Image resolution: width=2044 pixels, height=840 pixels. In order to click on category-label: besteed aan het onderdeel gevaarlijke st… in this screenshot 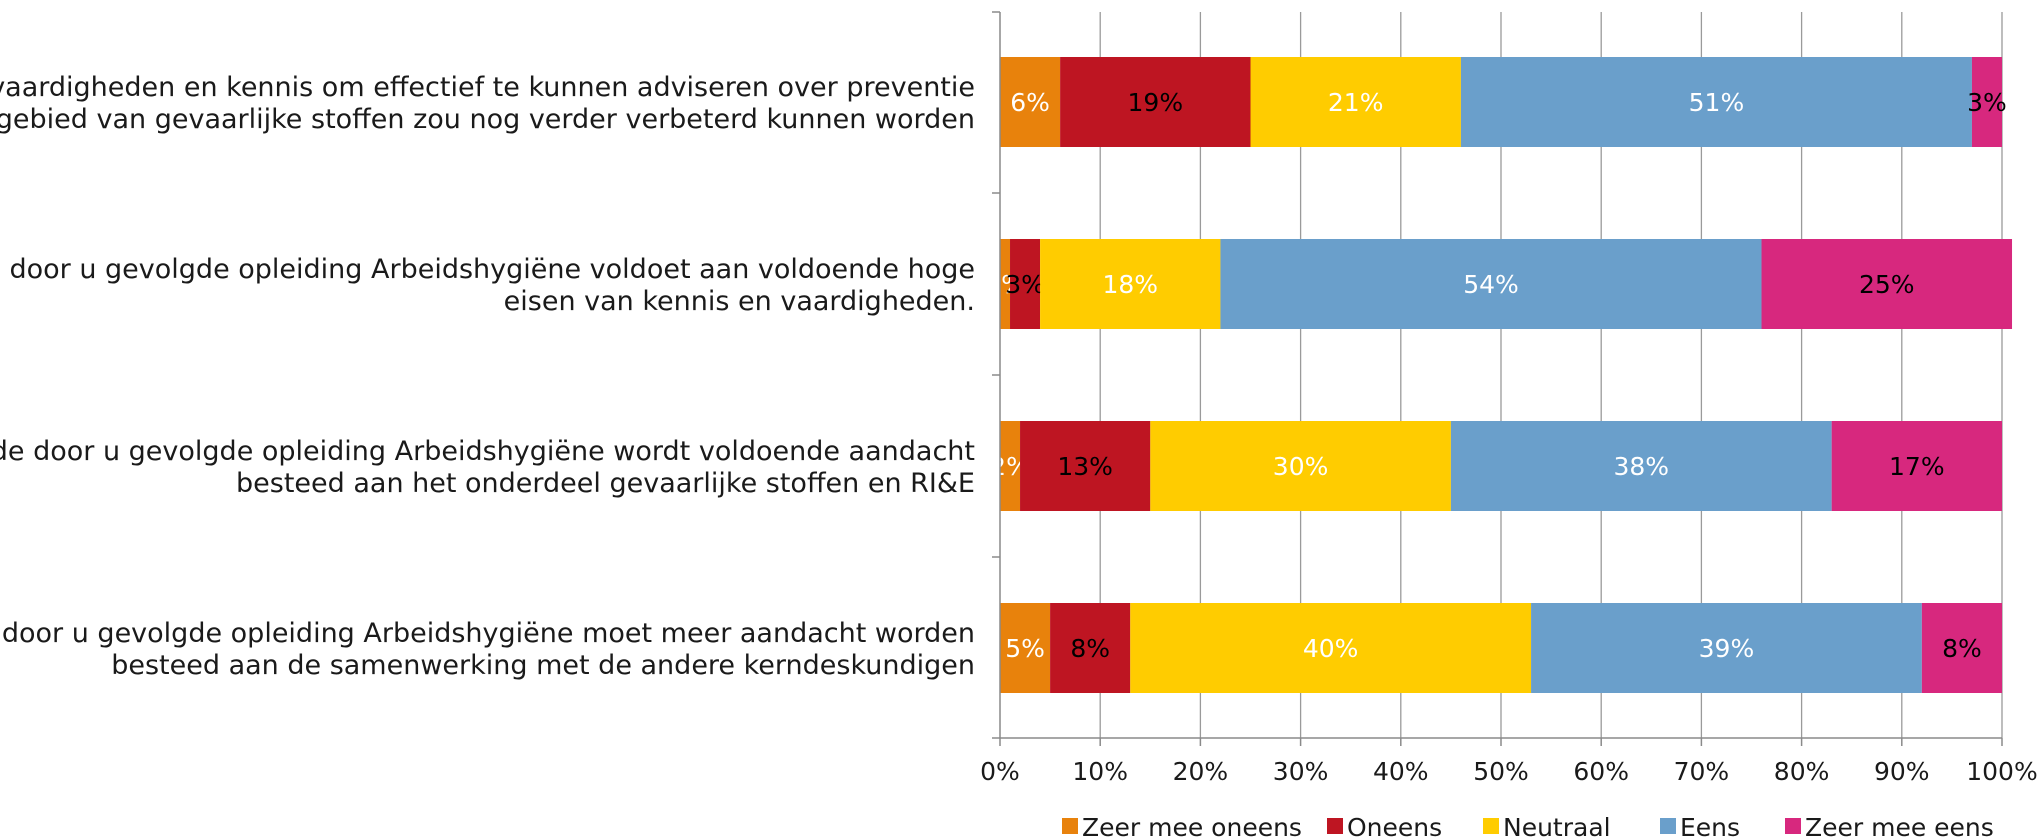, I will do `click(605, 483)`.